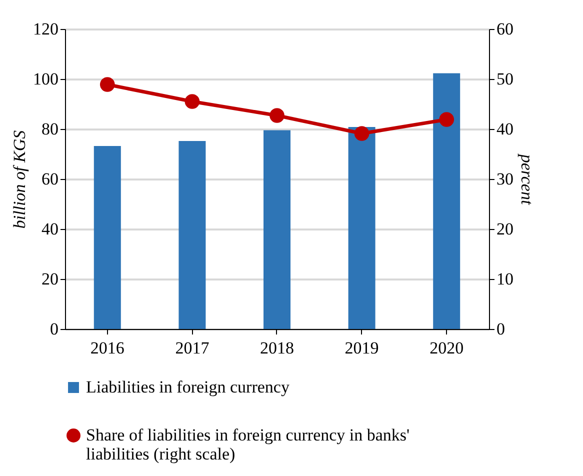  What do you see at coordinates (192, 348) in the screenshot?
I see `x-tick-label: 2017` at bounding box center [192, 348].